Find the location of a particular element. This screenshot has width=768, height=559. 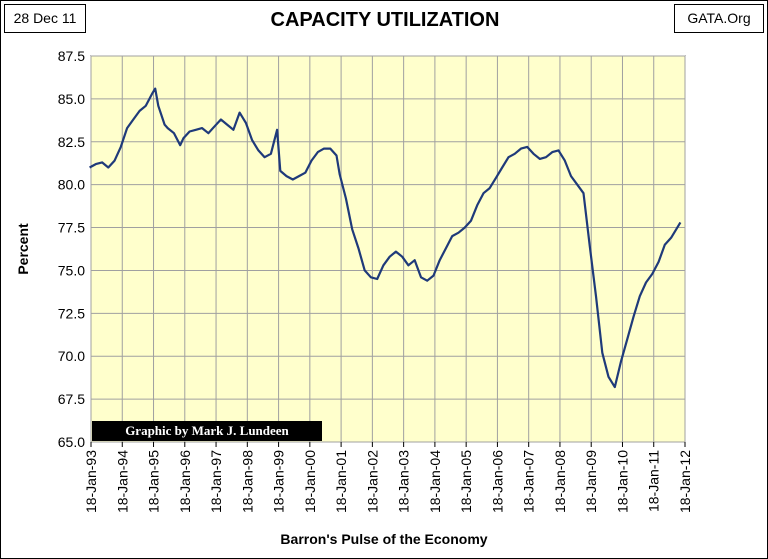

source-label: GATA.Org is located at coordinates (719, 18).